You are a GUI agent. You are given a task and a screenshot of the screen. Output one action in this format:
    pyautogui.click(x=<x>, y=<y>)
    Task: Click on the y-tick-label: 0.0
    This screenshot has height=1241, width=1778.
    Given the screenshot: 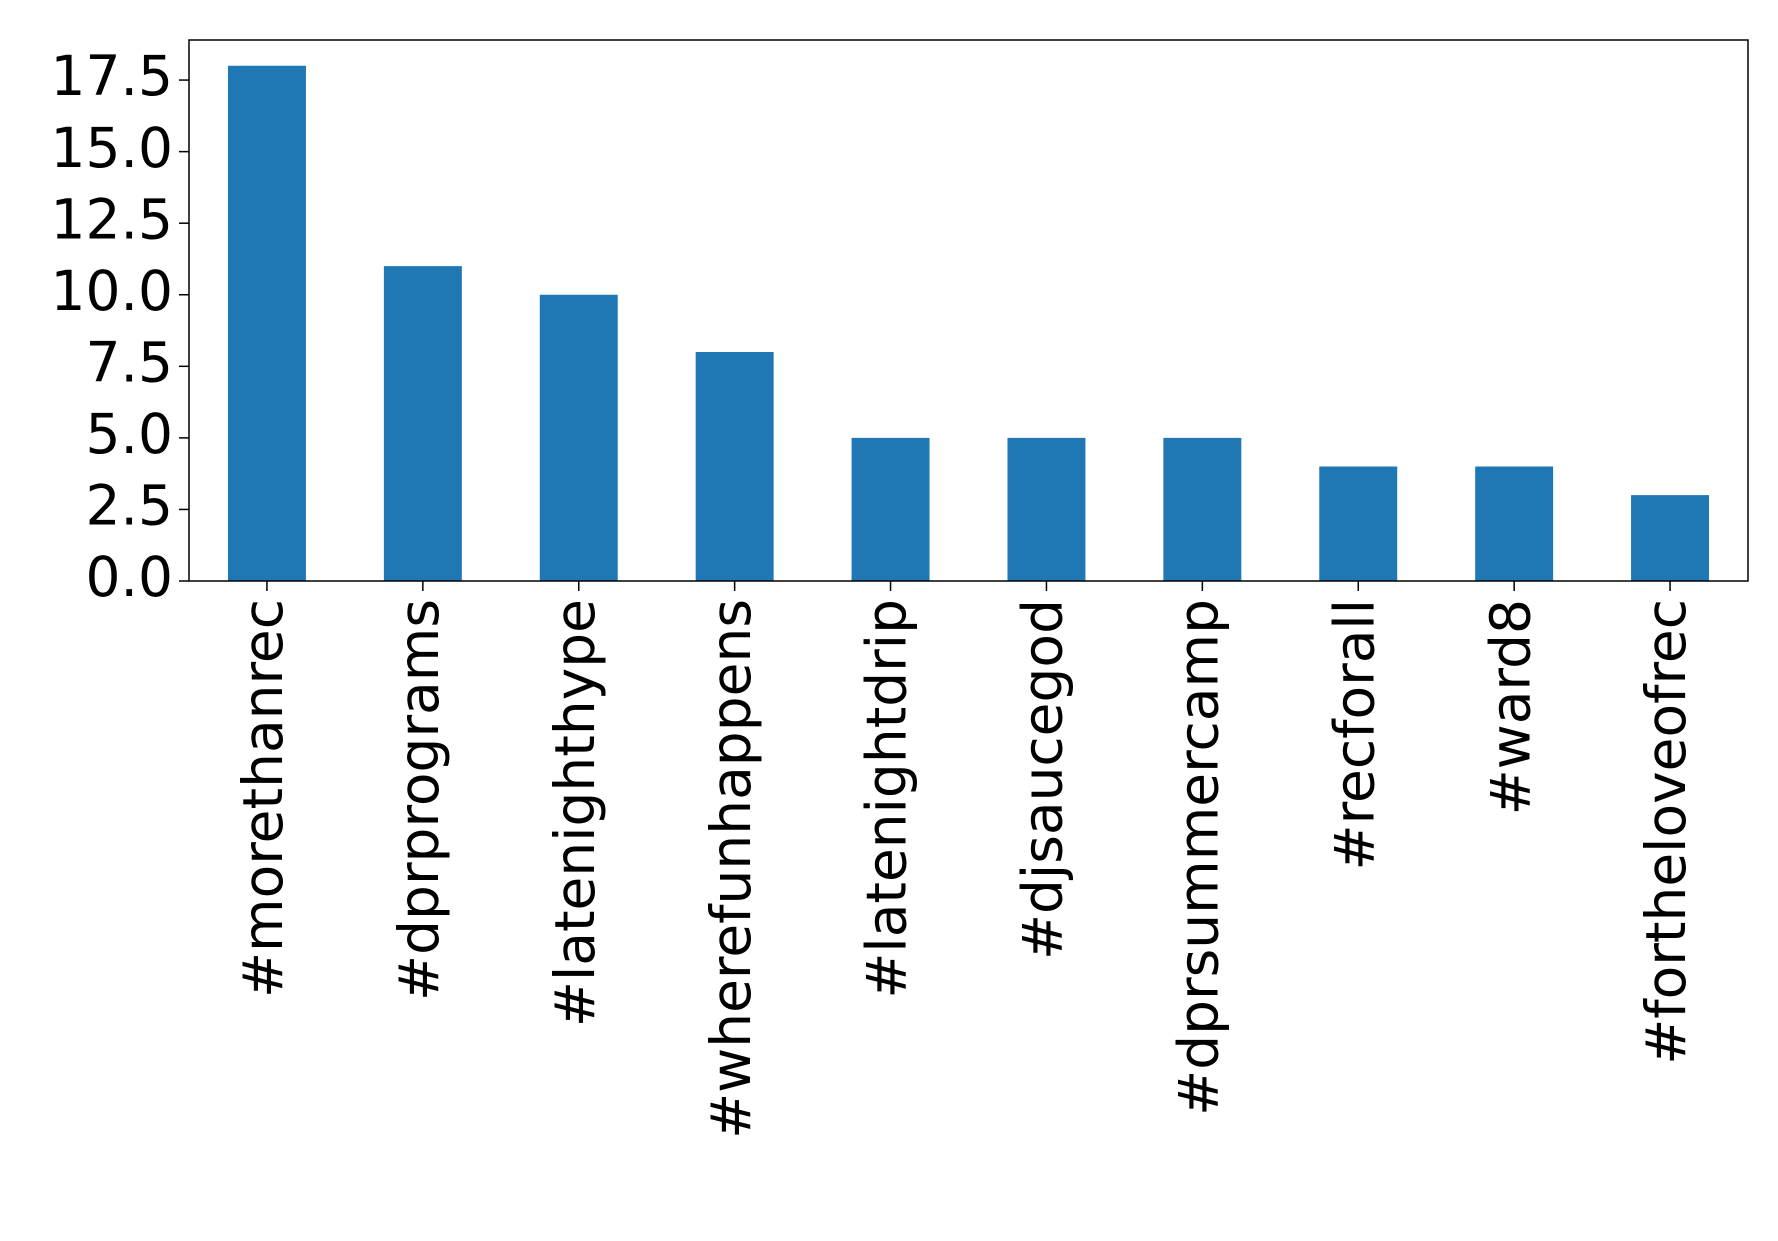 What is the action you would take?
    pyautogui.click(x=129, y=577)
    